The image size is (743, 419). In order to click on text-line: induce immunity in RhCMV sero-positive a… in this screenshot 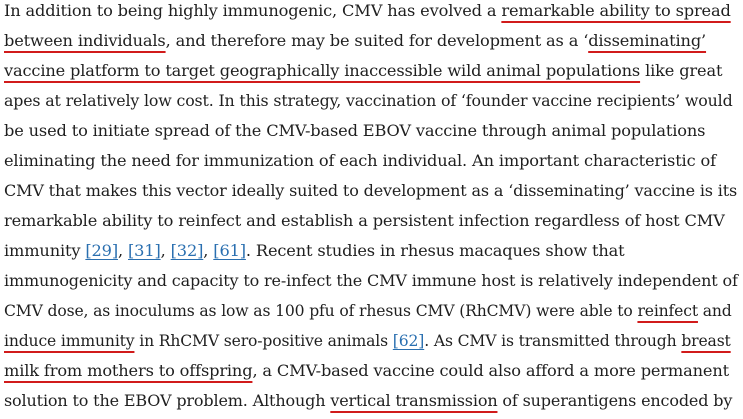, I will do `click(367, 341)`.